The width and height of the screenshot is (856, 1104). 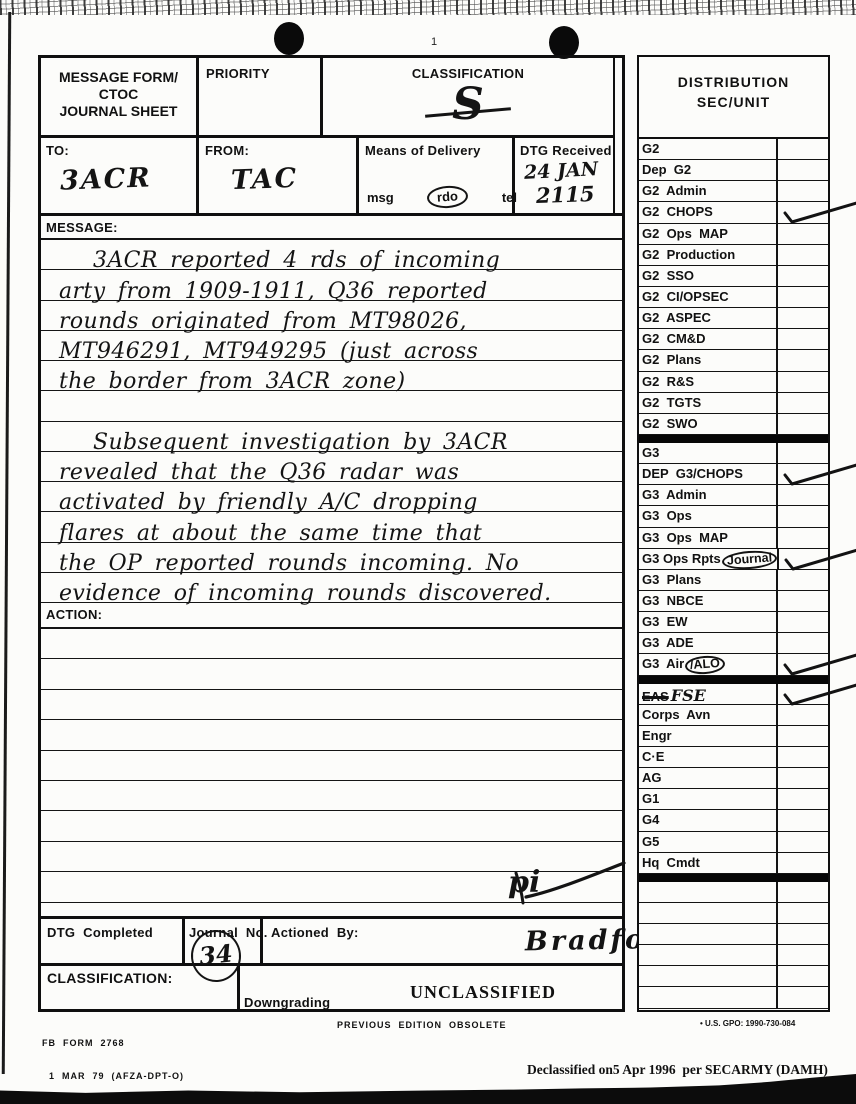 What do you see at coordinates (733, 736) in the screenshot?
I see `distribution-row: Engr` at bounding box center [733, 736].